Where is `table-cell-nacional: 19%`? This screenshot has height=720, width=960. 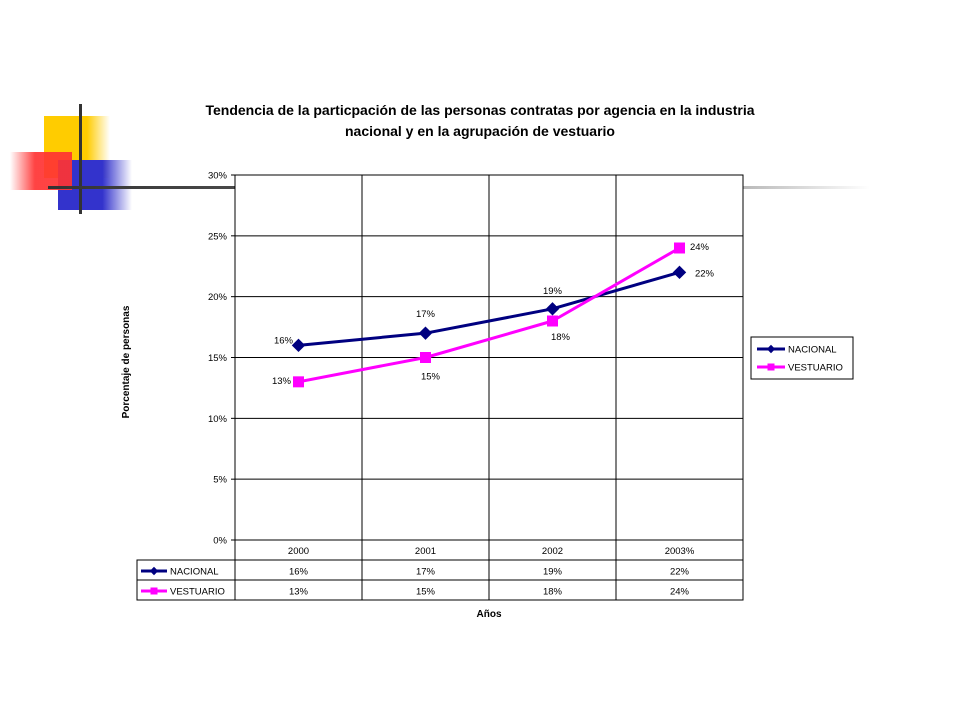 table-cell-nacional: 19% is located at coordinates (553, 572).